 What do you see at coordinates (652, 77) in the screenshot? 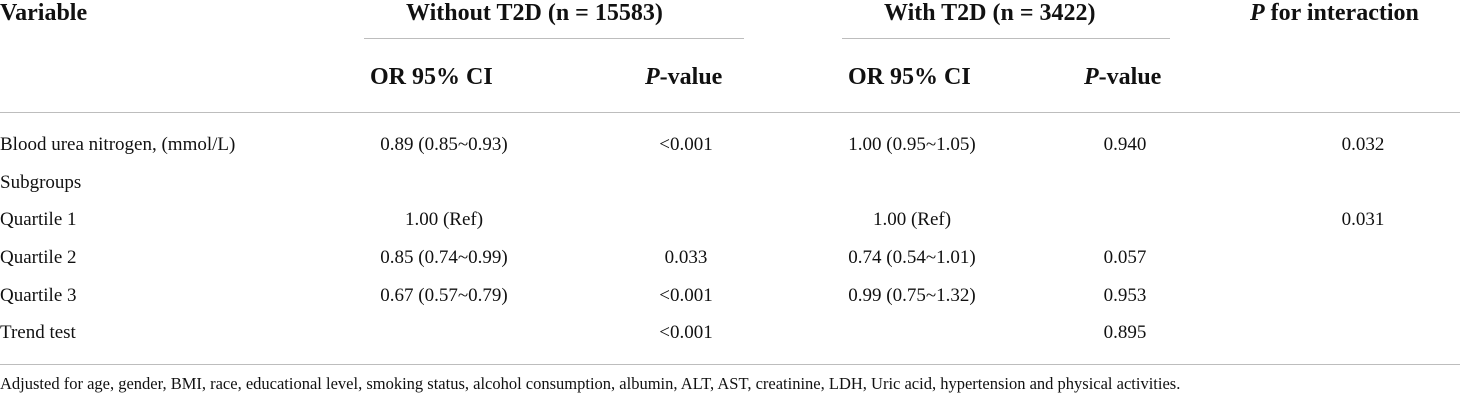
I see `header-pvalue-1-italic: P` at bounding box center [652, 77].